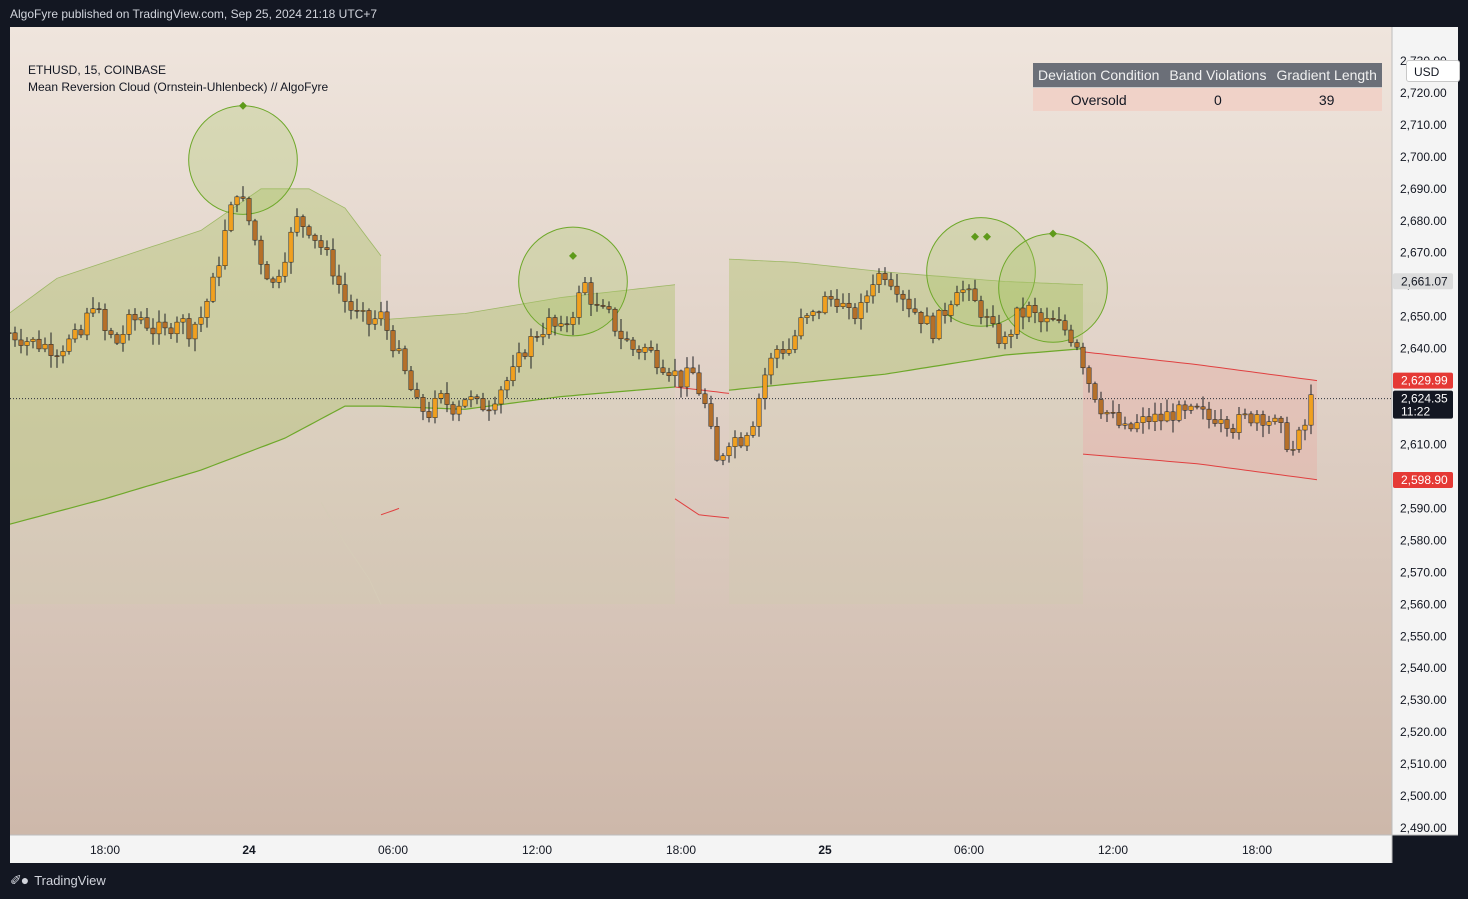  What do you see at coordinates (1423, 508) in the screenshot?
I see `y-tick-label: 2,590.00` at bounding box center [1423, 508].